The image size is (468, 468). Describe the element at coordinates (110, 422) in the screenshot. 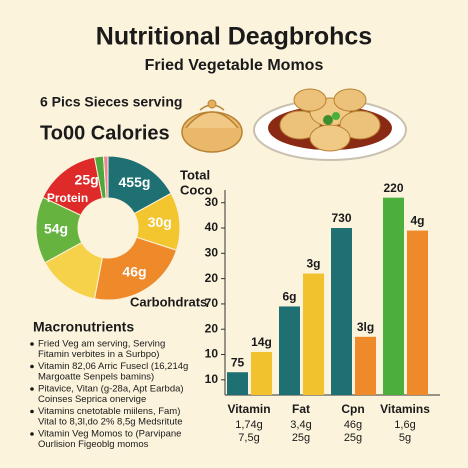

I see `macro-item: Vital to 8,3l,do 2% 8,5g Medsritute` at that location.